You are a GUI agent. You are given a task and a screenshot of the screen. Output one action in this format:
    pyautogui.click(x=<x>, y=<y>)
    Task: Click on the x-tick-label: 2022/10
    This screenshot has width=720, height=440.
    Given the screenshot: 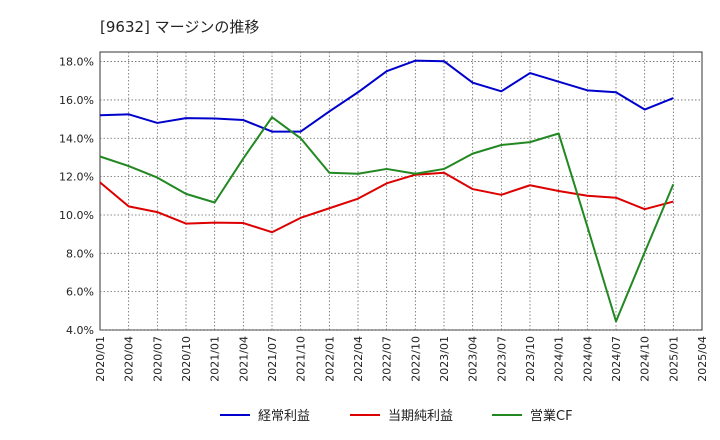 What is the action you would take?
    pyautogui.click(x=415, y=359)
    